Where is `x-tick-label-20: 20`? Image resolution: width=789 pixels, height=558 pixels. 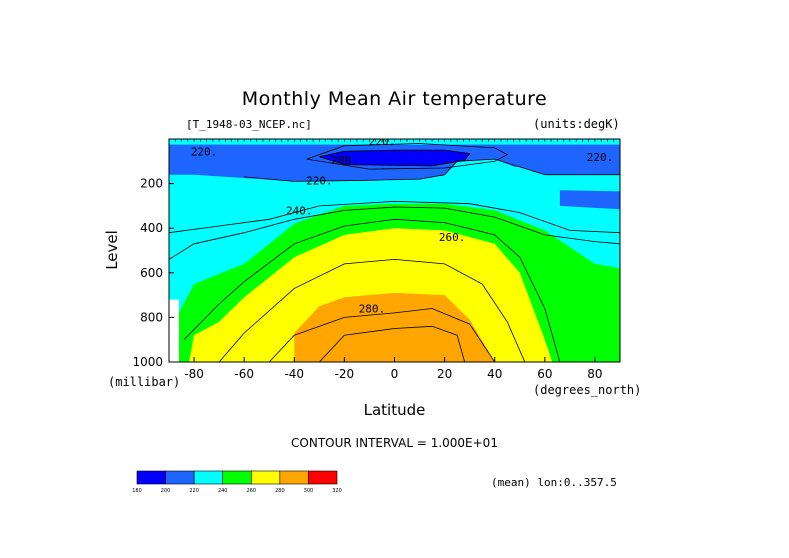
x-tick-label-20: 20 is located at coordinates (444, 374).